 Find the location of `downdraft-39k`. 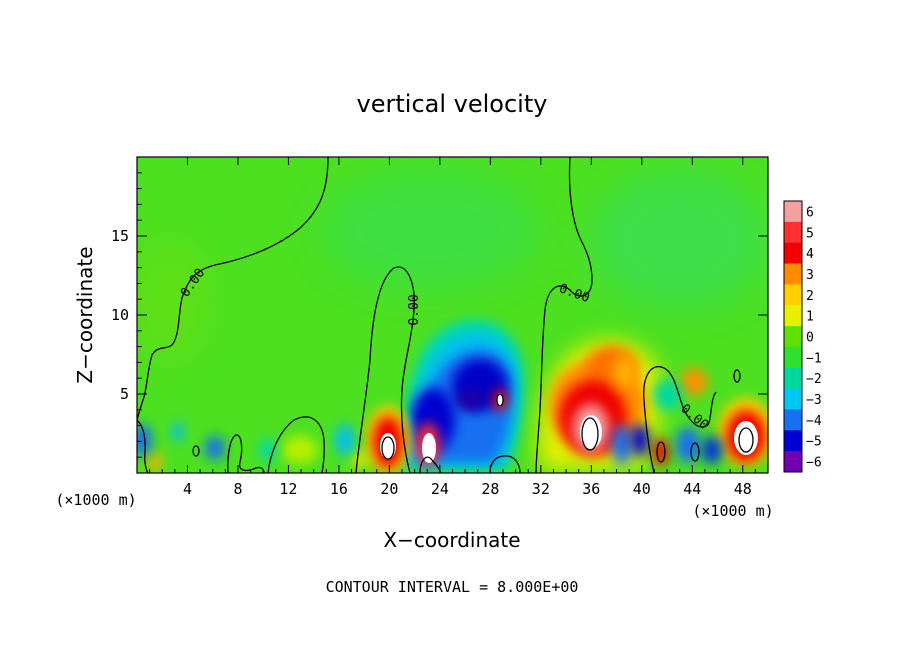

downdraft-39k is located at coordinates (622, 445).